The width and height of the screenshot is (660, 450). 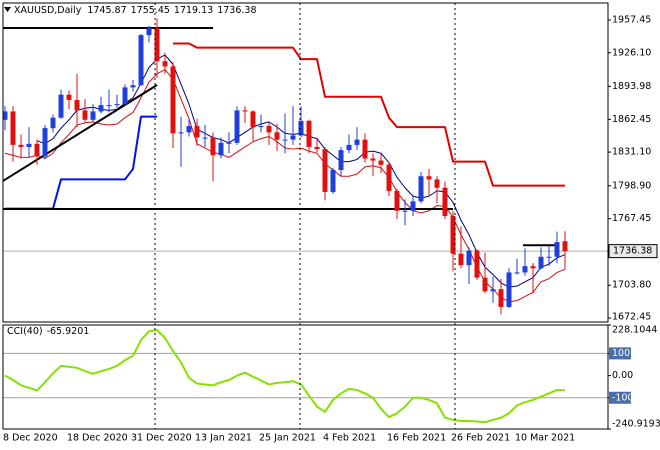 What do you see at coordinates (631, 285) in the screenshot?
I see `y-tick-label: 1703.80` at bounding box center [631, 285].